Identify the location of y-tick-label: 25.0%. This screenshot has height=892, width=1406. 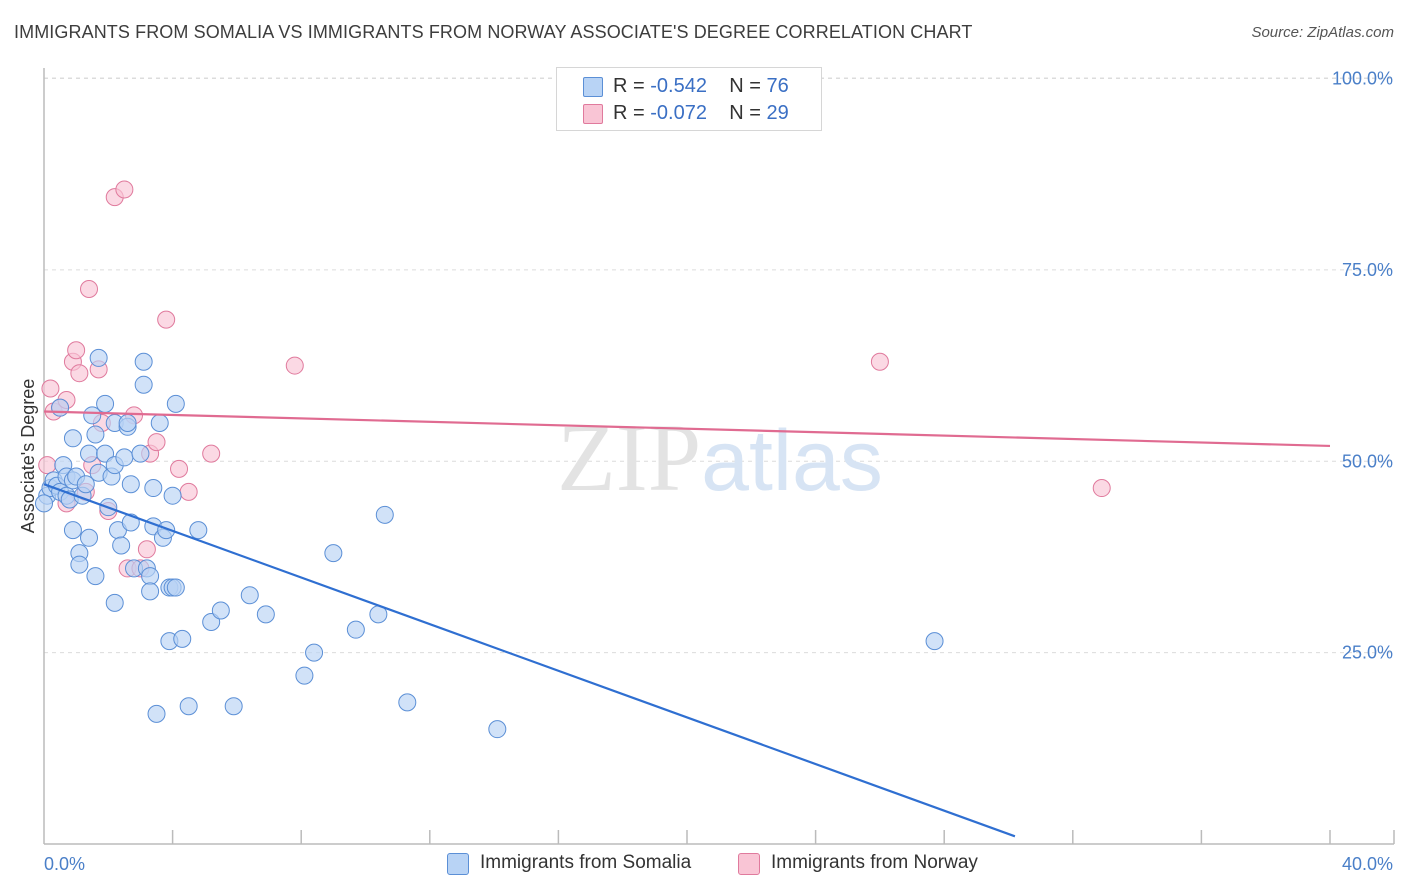
(1367, 653).